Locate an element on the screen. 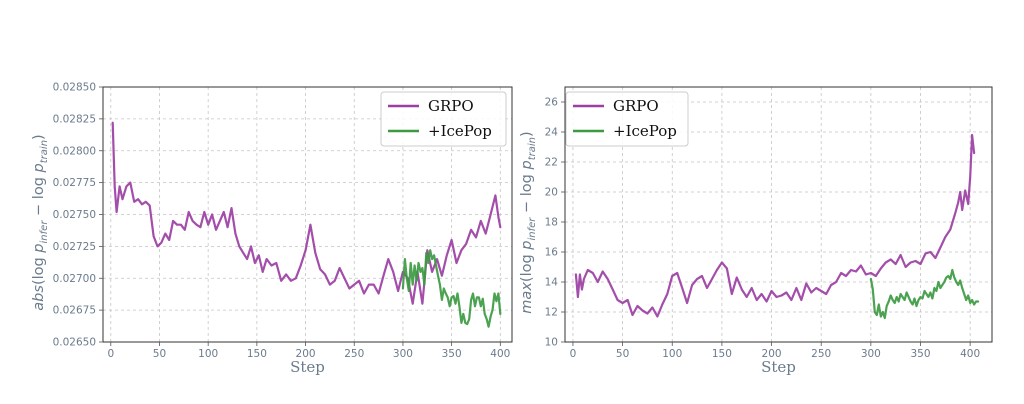 The height and width of the screenshot is (404, 1024). right-y-tick-label: 12 is located at coordinates (551, 313).